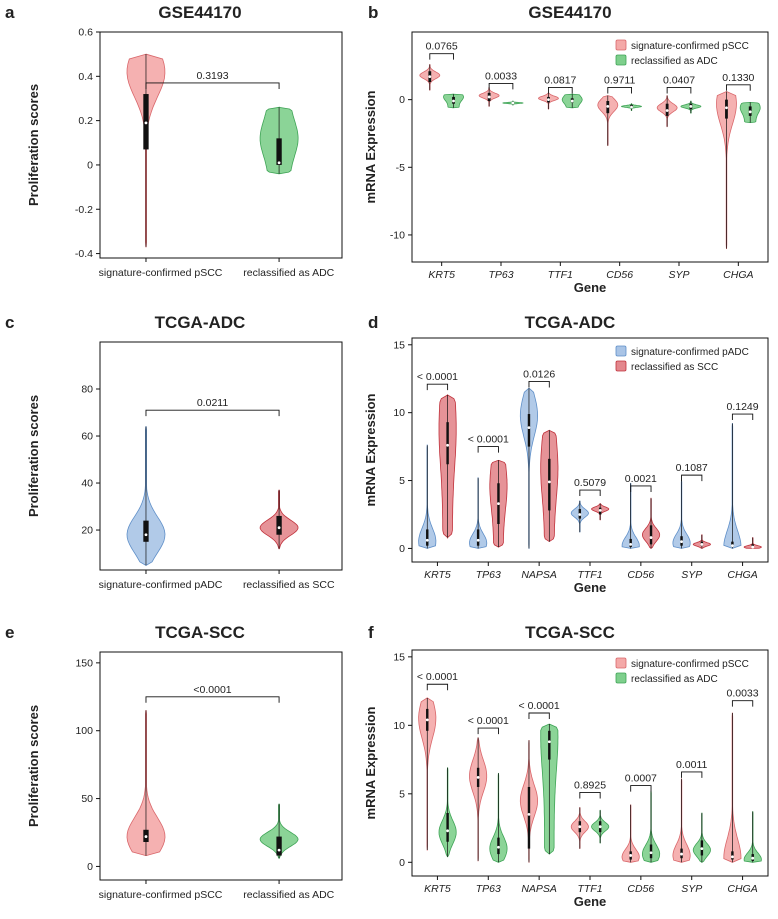 Image resolution: width=778 pixels, height=919 pixels. What do you see at coordinates (442, 47) in the screenshot?
I see `pvalue-label: 0.0765` at bounding box center [442, 47].